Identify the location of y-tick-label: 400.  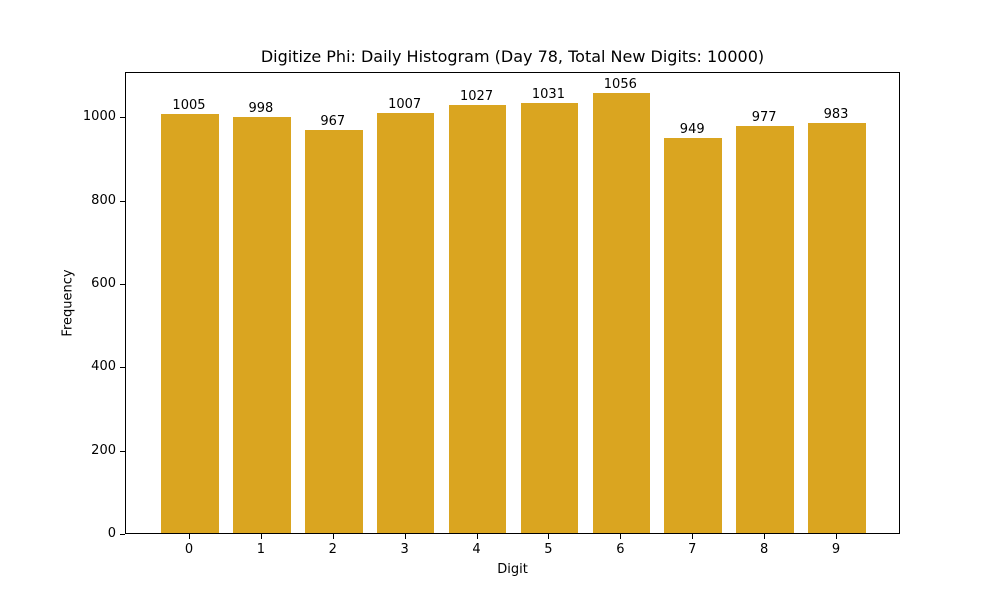
(103, 367).